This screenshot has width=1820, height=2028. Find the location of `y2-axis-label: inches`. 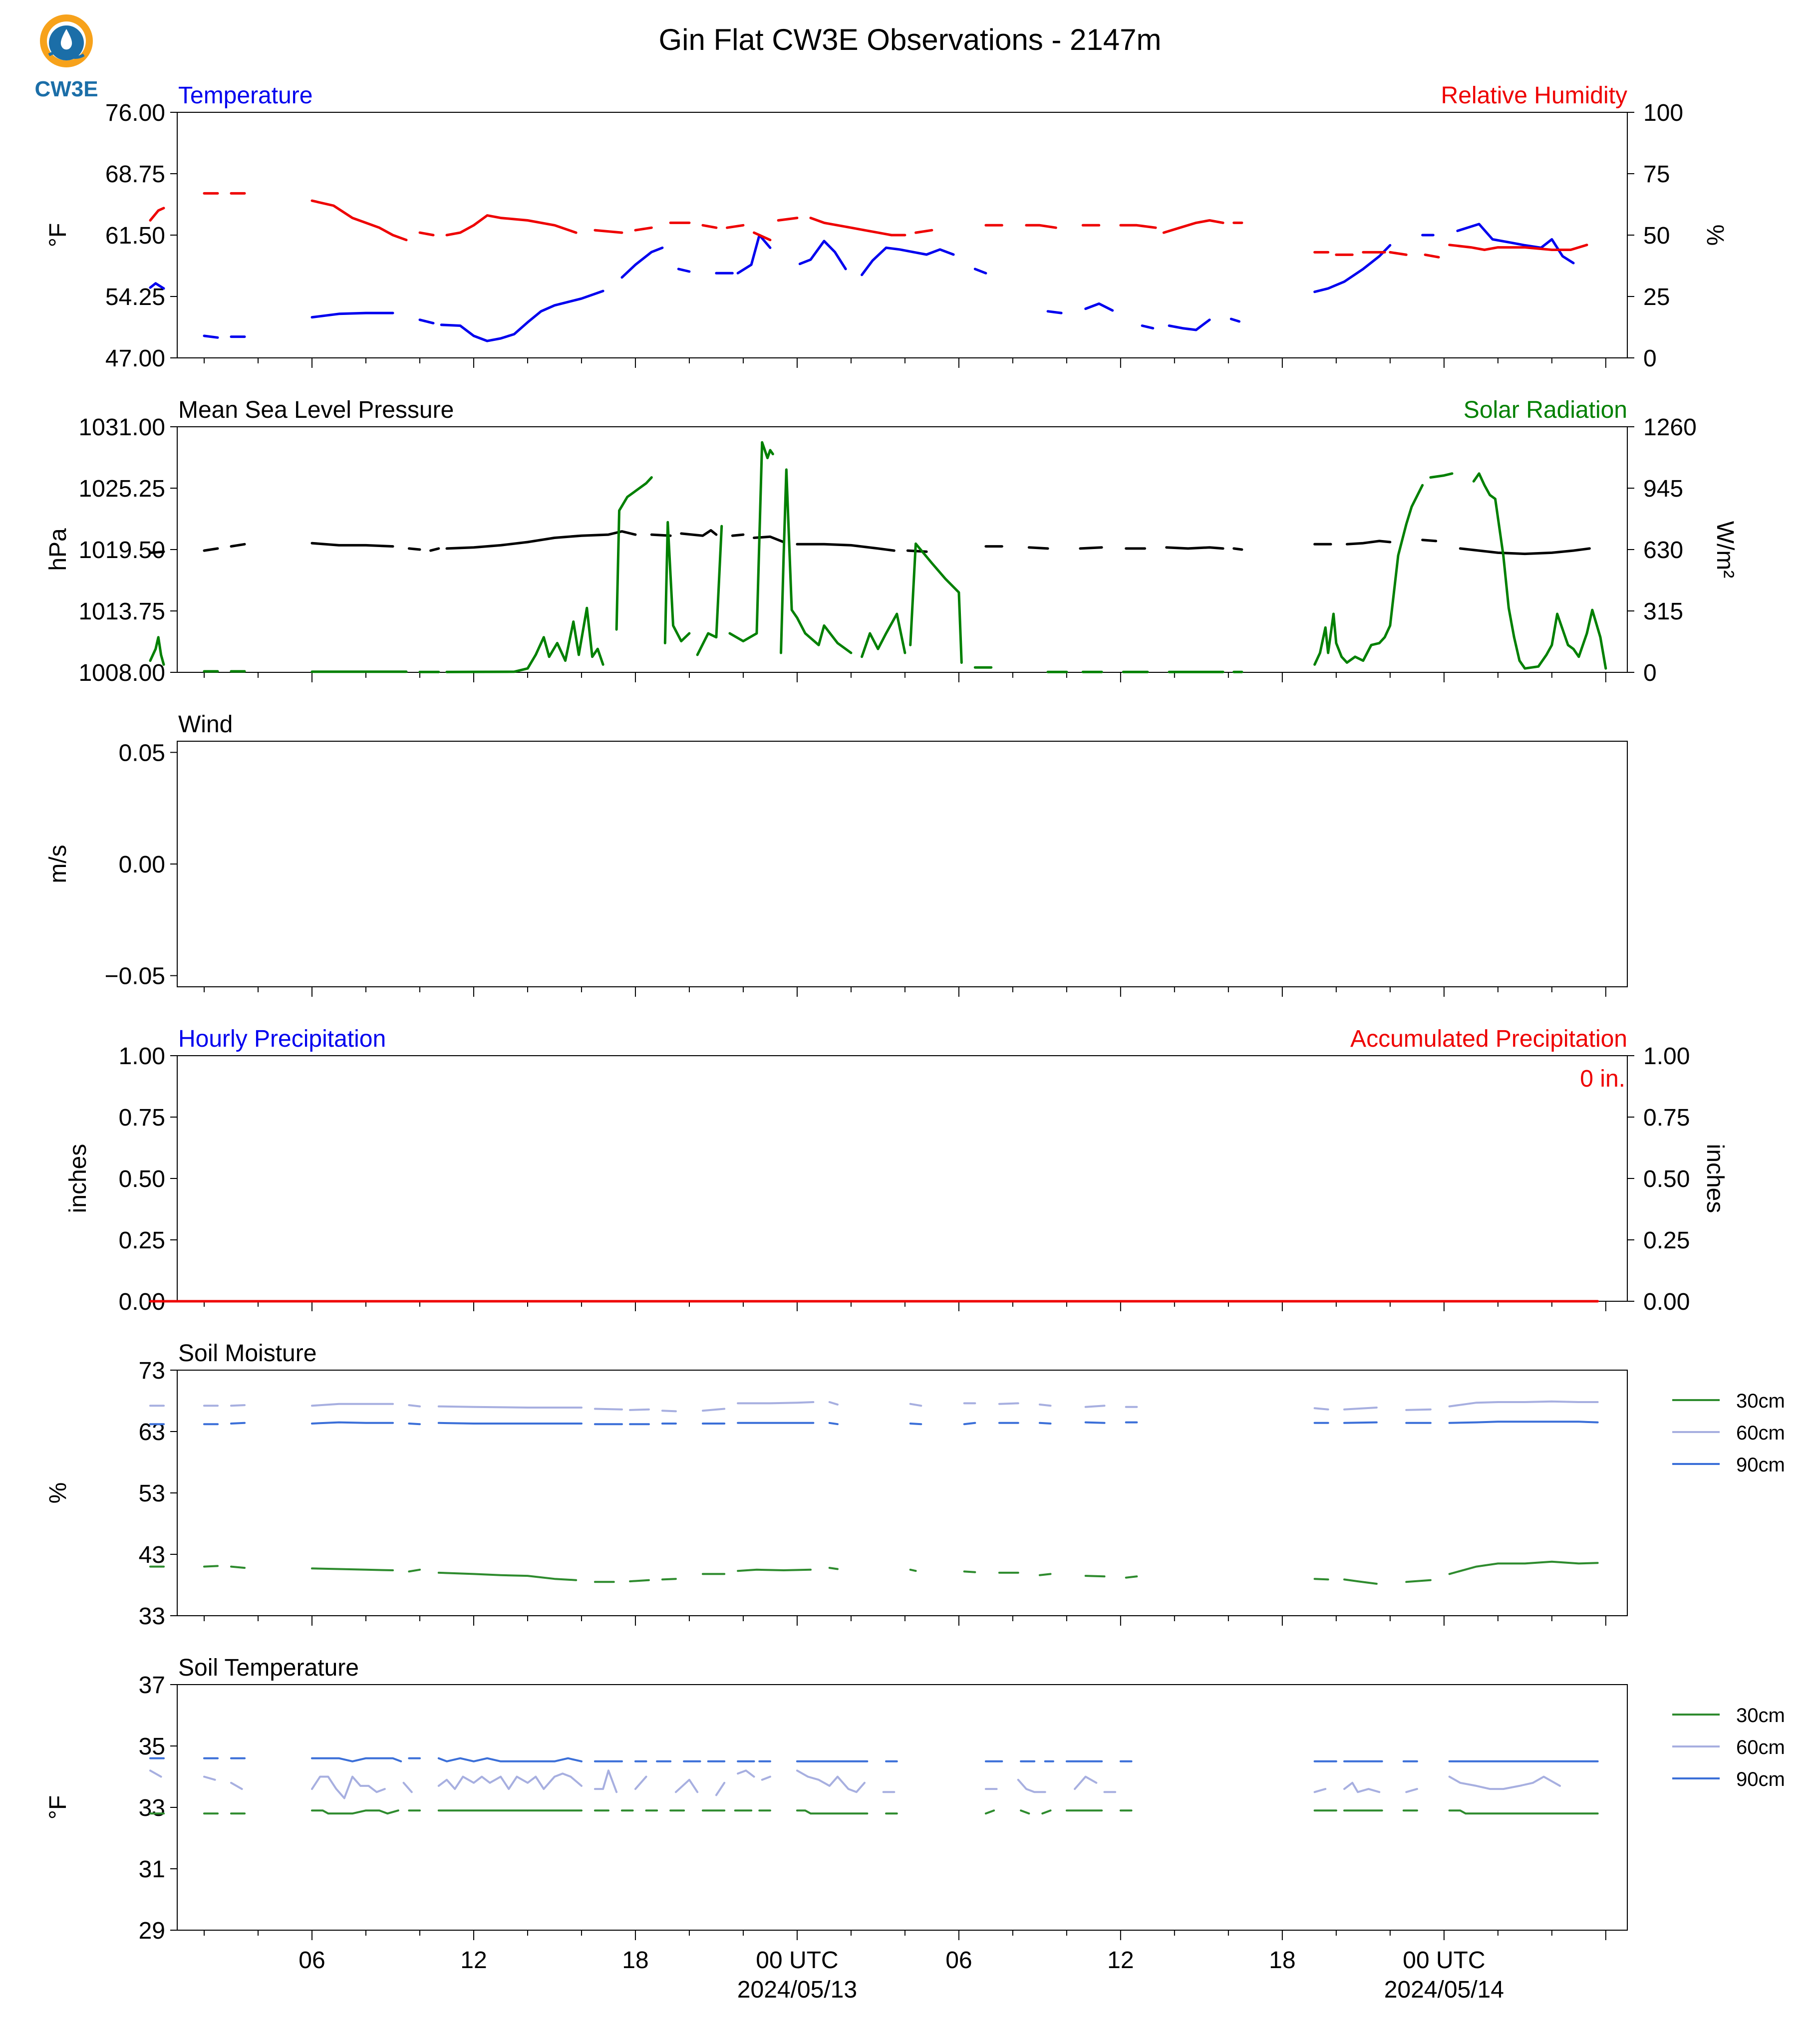

y2-axis-label: inches is located at coordinates (1715, 1178).